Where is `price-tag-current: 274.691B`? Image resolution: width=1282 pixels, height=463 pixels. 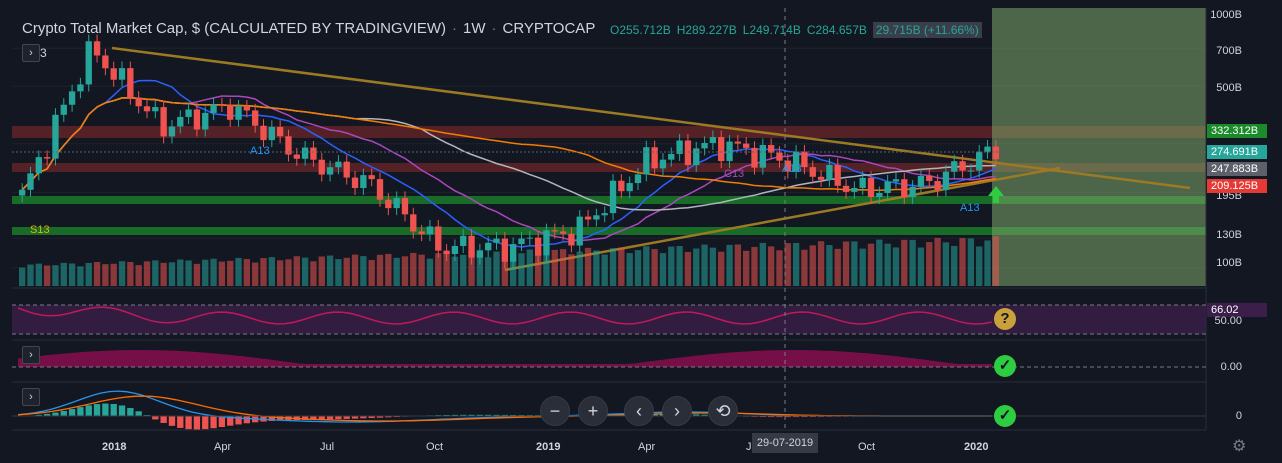 price-tag-current: 274.691B is located at coordinates (1237, 152).